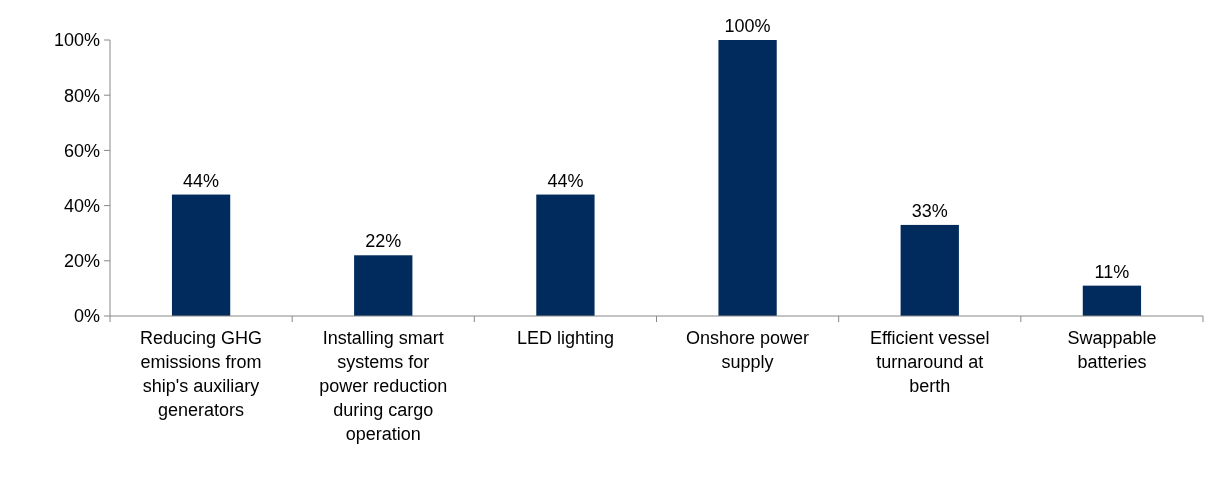  Describe the element at coordinates (201, 374) in the screenshot. I see `x-tick-label: Reducing GHG emissions from ship's auxiliary generators` at that location.